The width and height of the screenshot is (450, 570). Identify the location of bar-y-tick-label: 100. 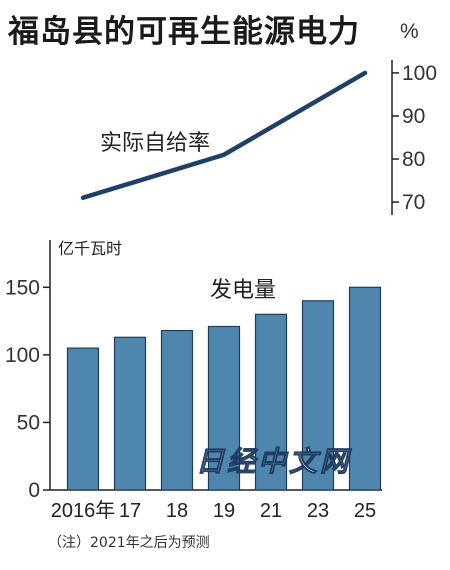
(22, 355).